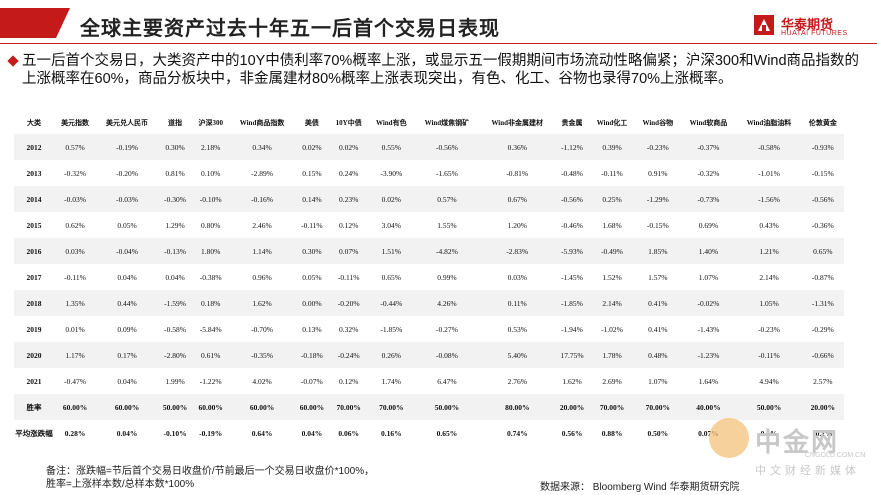 The width and height of the screenshot is (877, 495). Describe the element at coordinates (34, 381) in the screenshot. I see `row-label: 2021` at that location.